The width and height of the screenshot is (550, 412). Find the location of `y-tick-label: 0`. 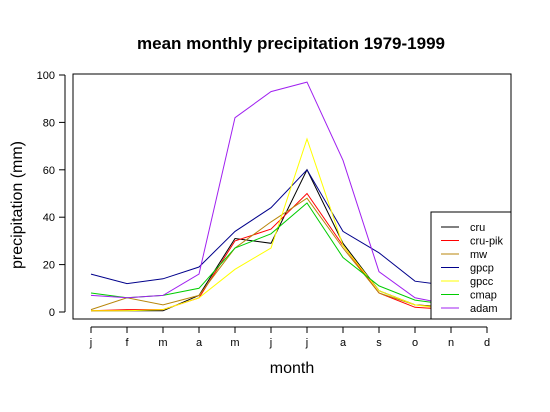

y-tick-label: 0 is located at coordinates (52, 313).